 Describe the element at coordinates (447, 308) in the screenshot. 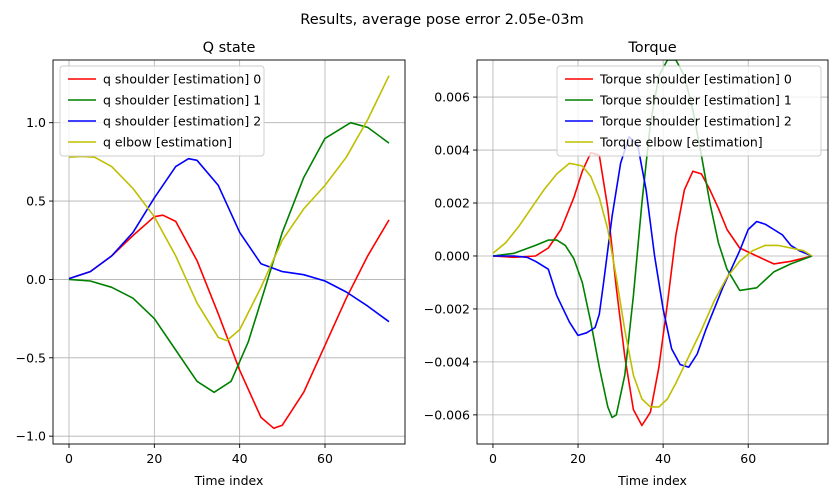

I see `y-tick-label: −0.002` at that location.